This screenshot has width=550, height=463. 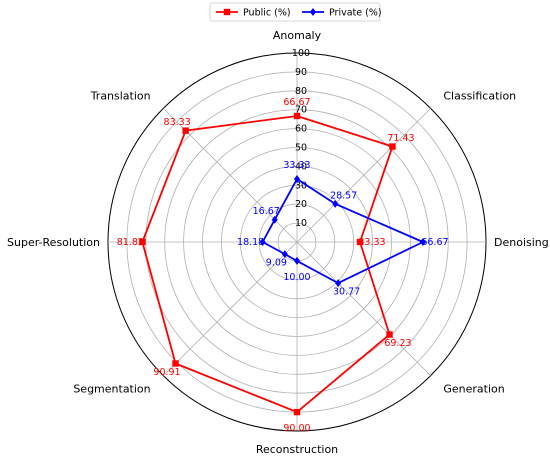 What do you see at coordinates (276, 263) in the screenshot?
I see `data-label-private-segmentation: 9.09` at bounding box center [276, 263].